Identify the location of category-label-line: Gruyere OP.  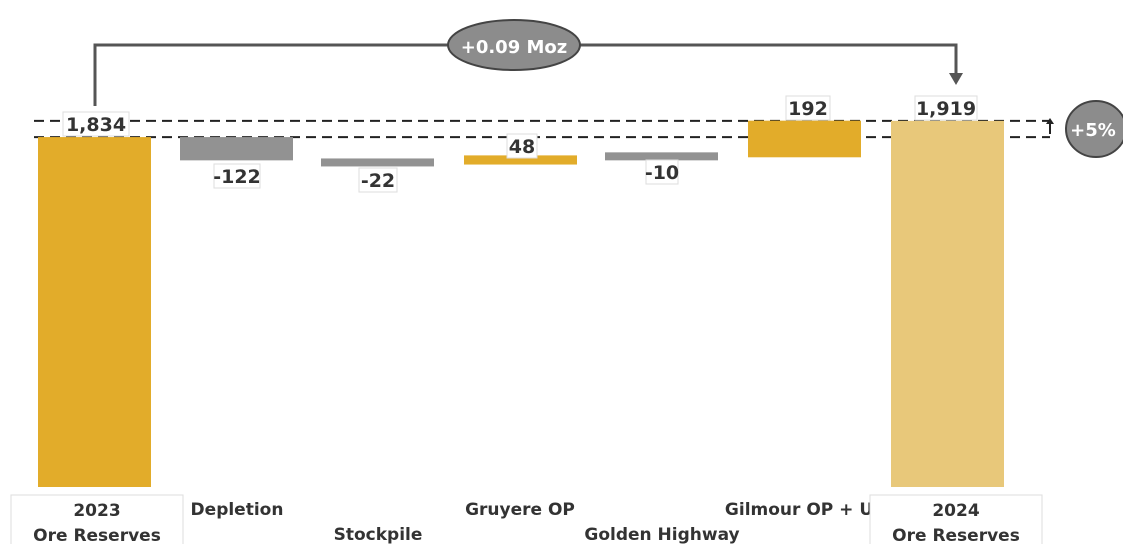
(520, 510).